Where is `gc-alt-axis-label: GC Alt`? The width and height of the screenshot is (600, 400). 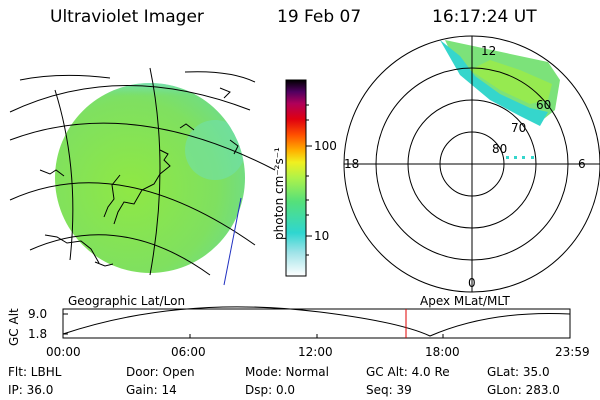 gc-alt-axis-label: GC Alt is located at coordinates (14, 327).